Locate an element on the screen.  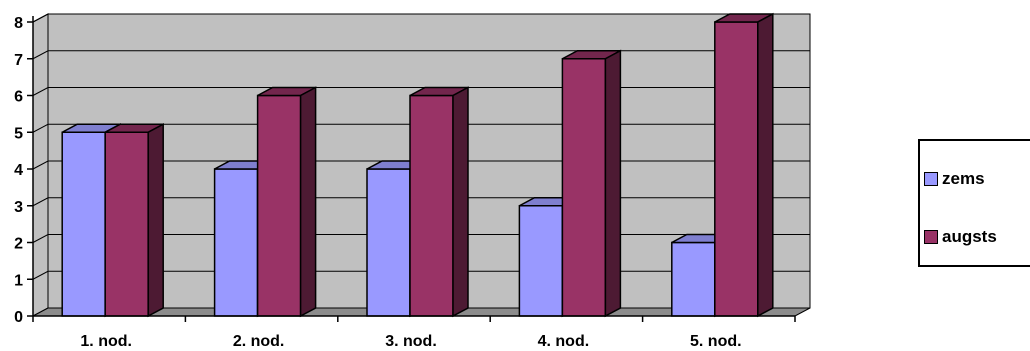
legend-item-zems: zems is located at coordinates (954, 179).